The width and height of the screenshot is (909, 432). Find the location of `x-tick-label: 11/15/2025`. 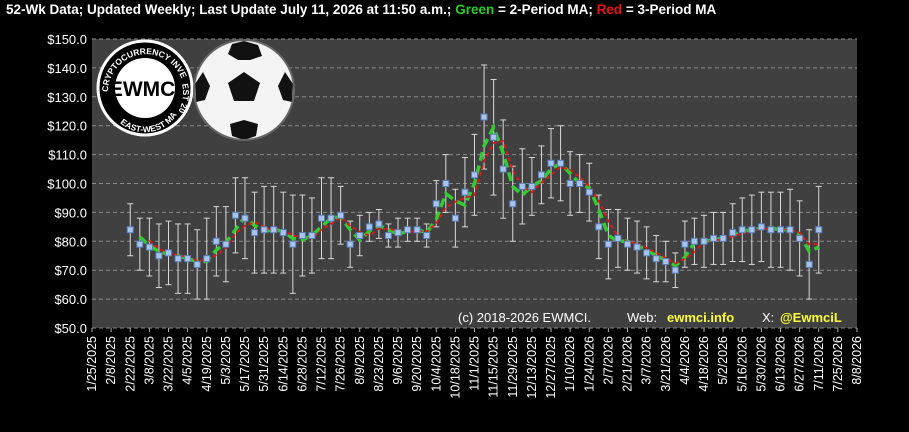

x-tick-label: 11/15/2025 is located at coordinates (494, 367).